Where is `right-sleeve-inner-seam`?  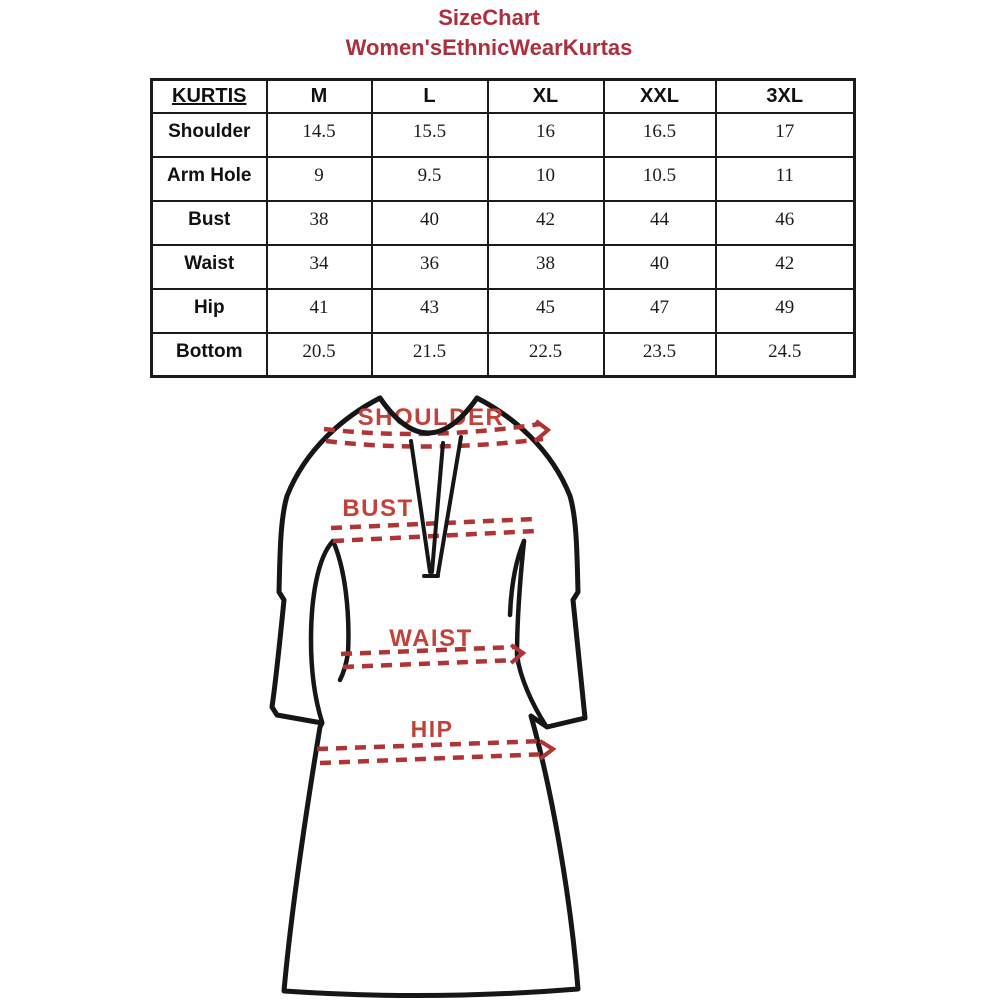
right-sleeve-inner-seam is located at coordinates (531, 633).